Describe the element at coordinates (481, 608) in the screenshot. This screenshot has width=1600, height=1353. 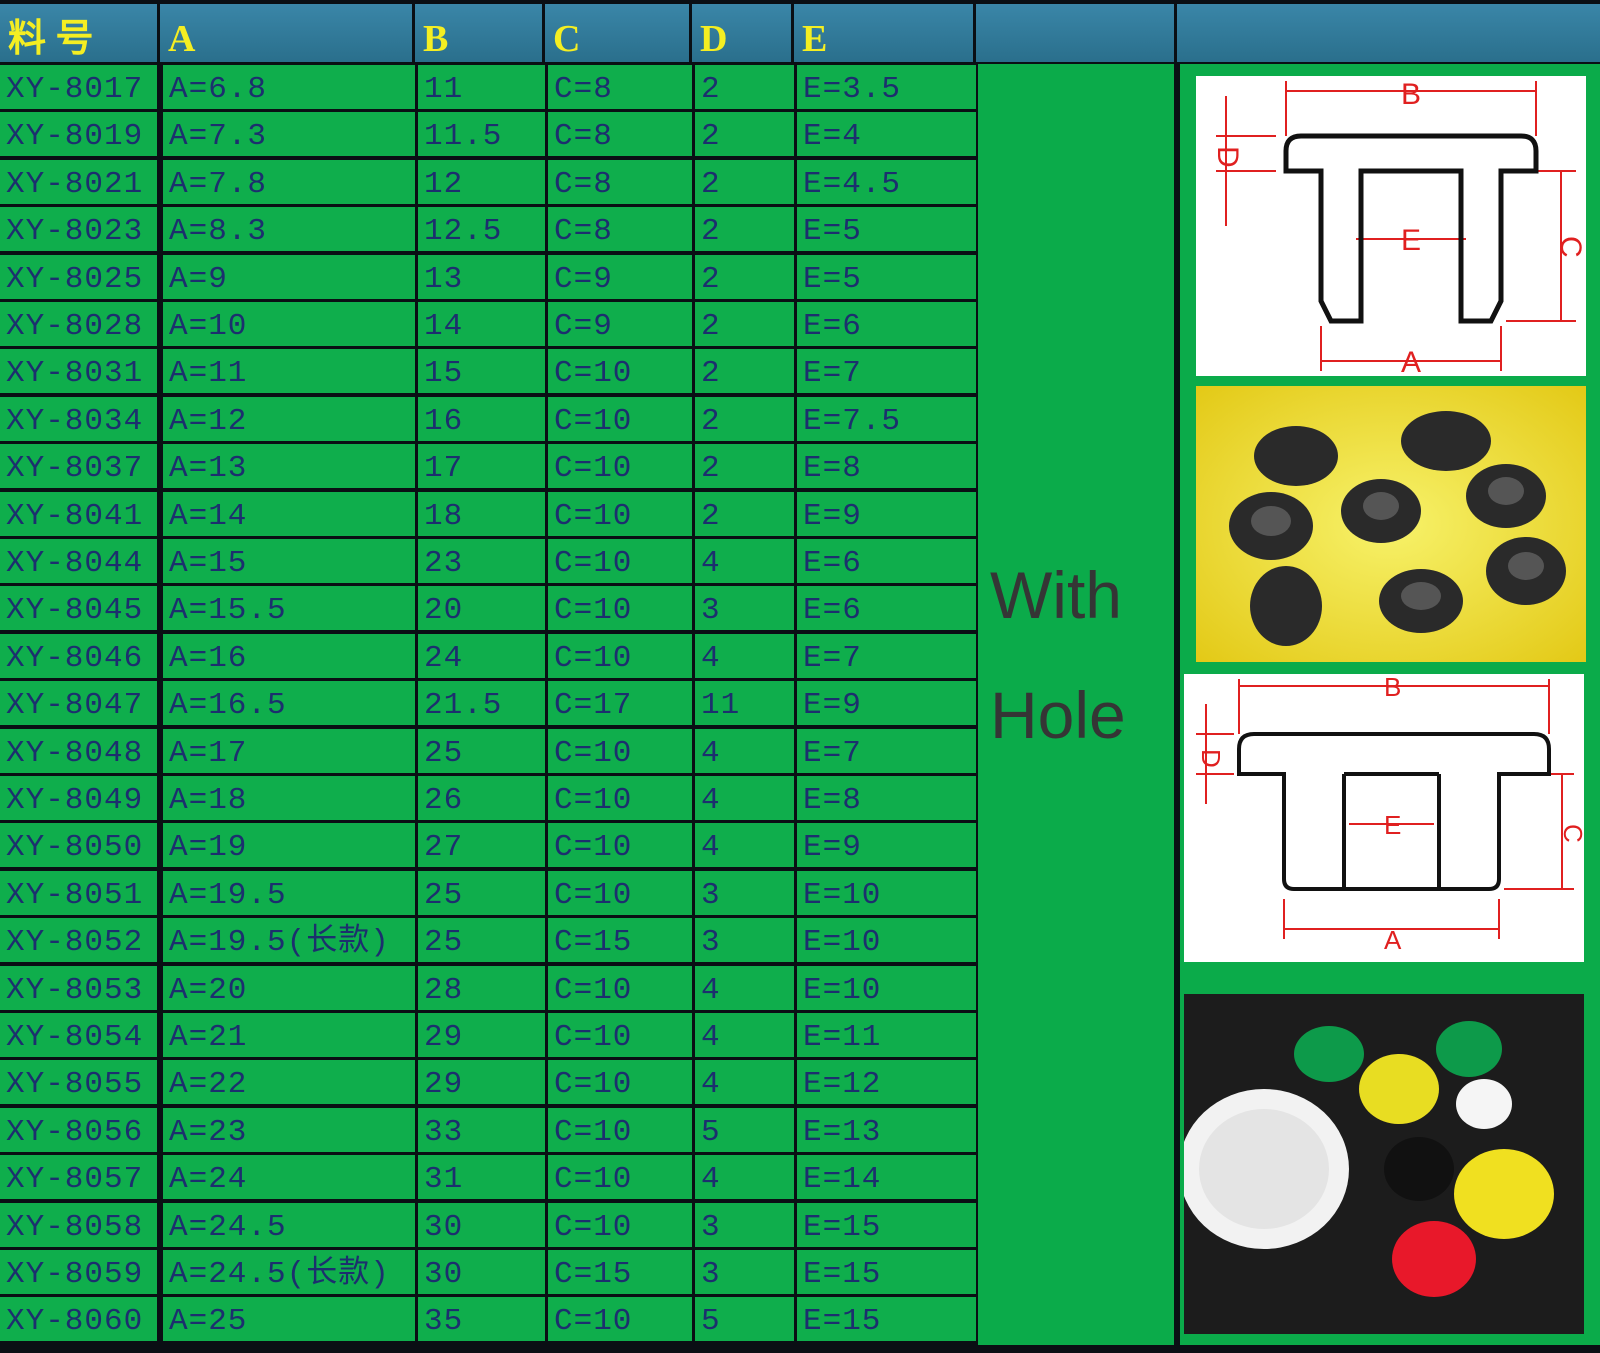
I see `cell-dim-b: 20` at that location.